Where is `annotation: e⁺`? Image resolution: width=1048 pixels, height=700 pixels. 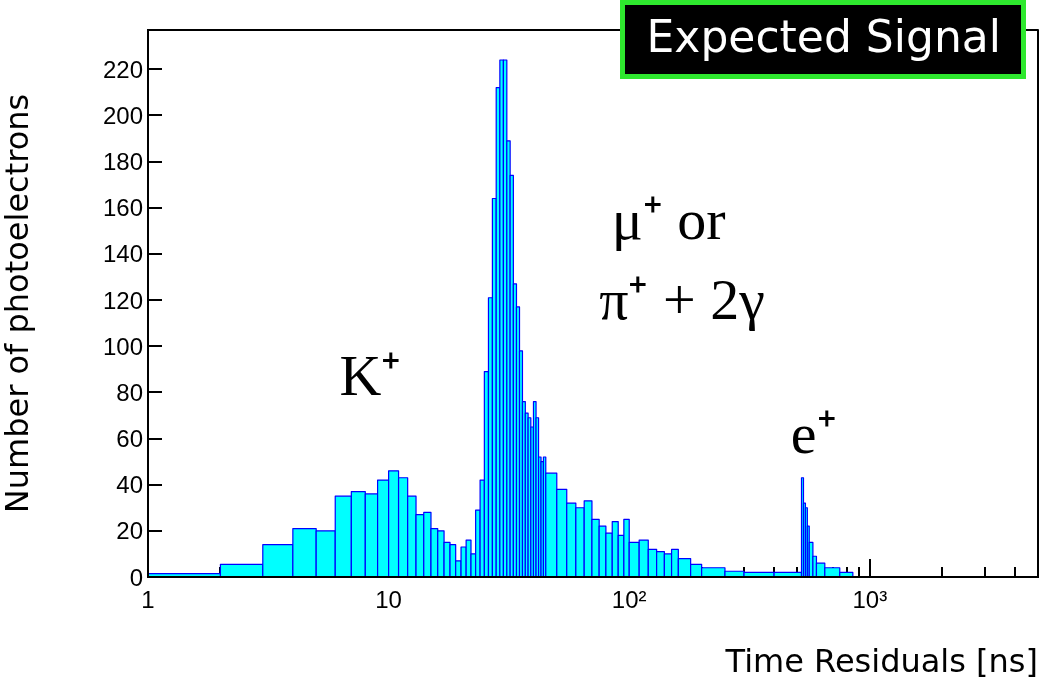
annotation: e⁺ is located at coordinates (813, 433).